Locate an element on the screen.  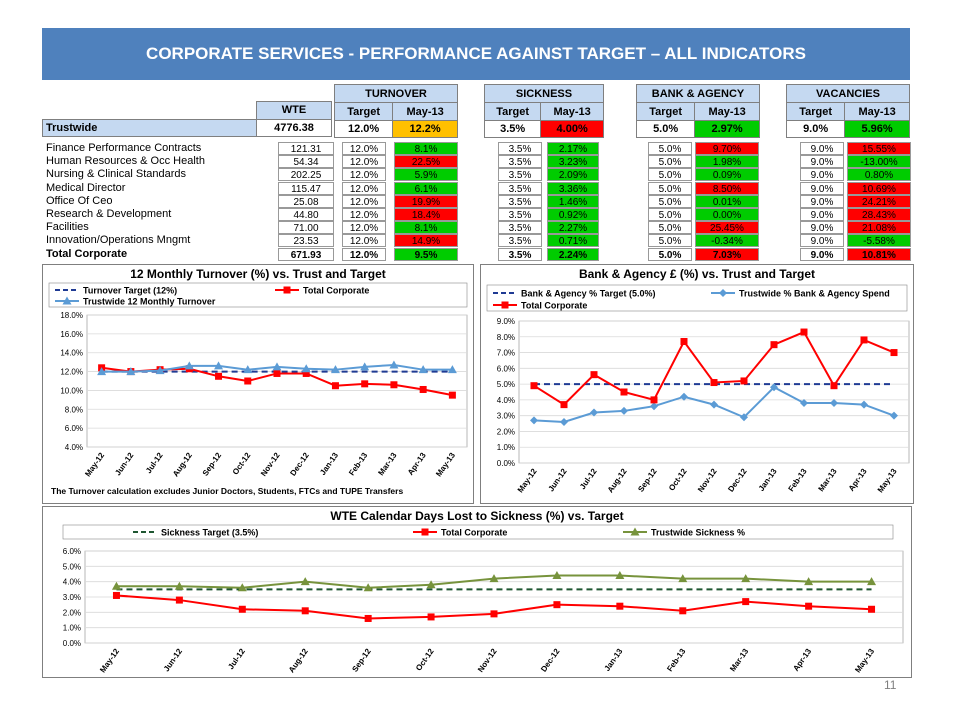
x-tick-label: Dec-12 is located at coordinates (737, 480).